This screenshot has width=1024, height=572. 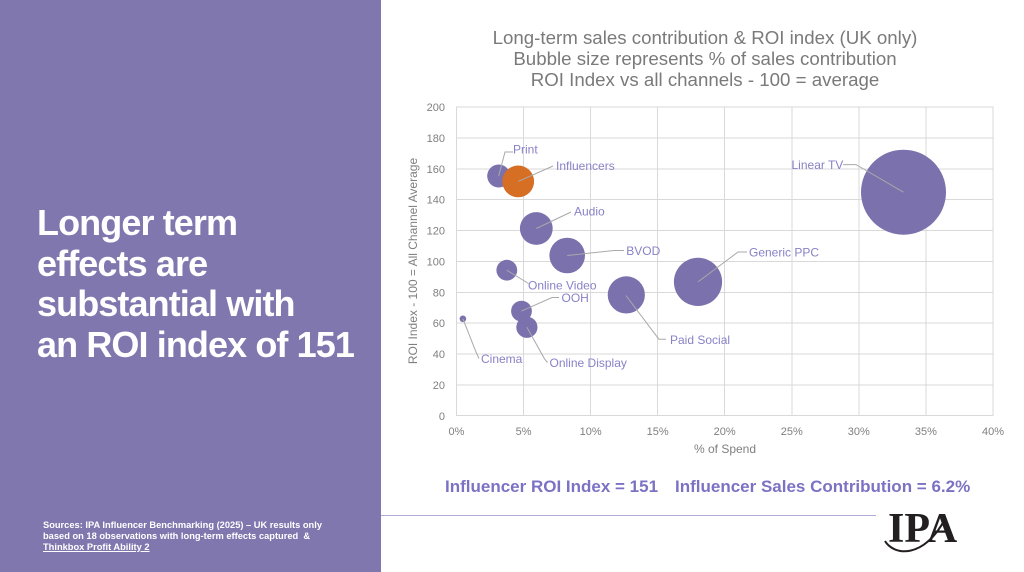 I want to click on svg-text: 40%, so click(x=993, y=432).